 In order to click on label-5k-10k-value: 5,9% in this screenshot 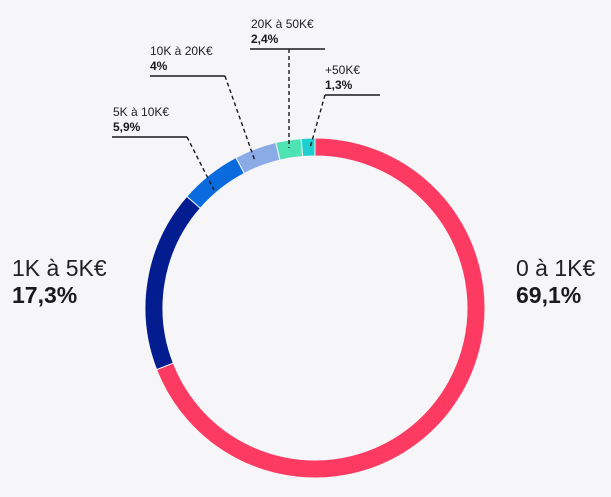, I will do `click(127, 127)`.